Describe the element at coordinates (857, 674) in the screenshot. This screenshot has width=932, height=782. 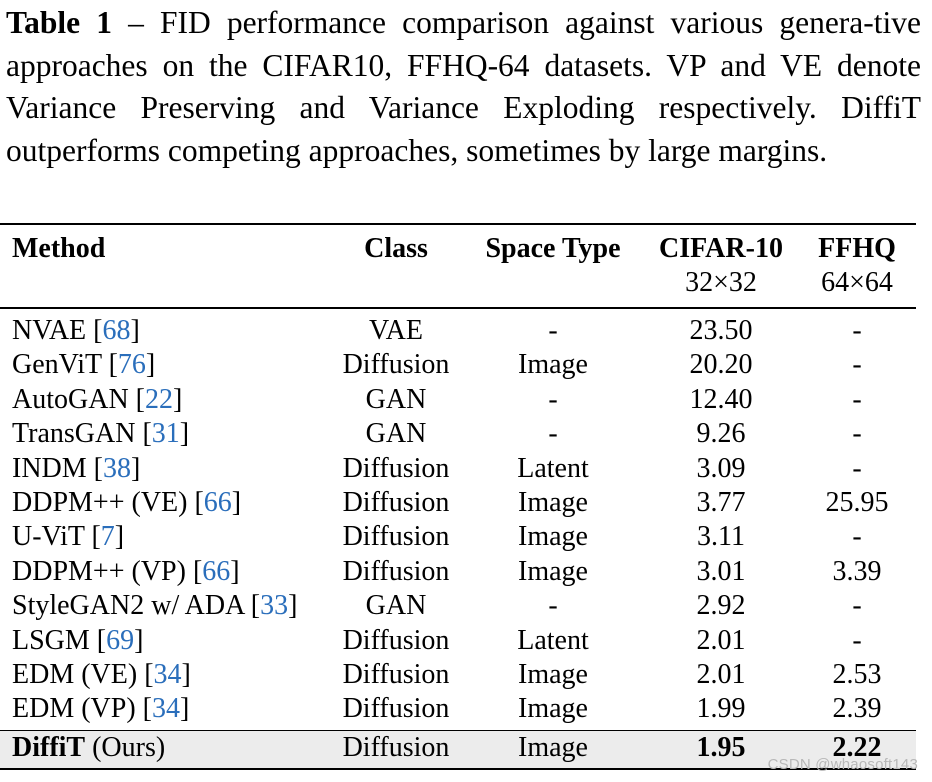
I see `table-row-ffhq-fid: 2.53` at that location.